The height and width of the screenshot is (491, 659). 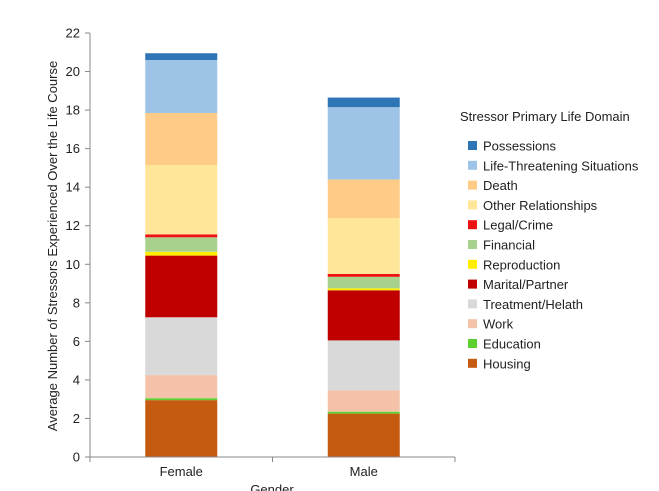 What do you see at coordinates (561, 165) in the screenshot?
I see `legend-label: Life-Threatening Situations` at bounding box center [561, 165].